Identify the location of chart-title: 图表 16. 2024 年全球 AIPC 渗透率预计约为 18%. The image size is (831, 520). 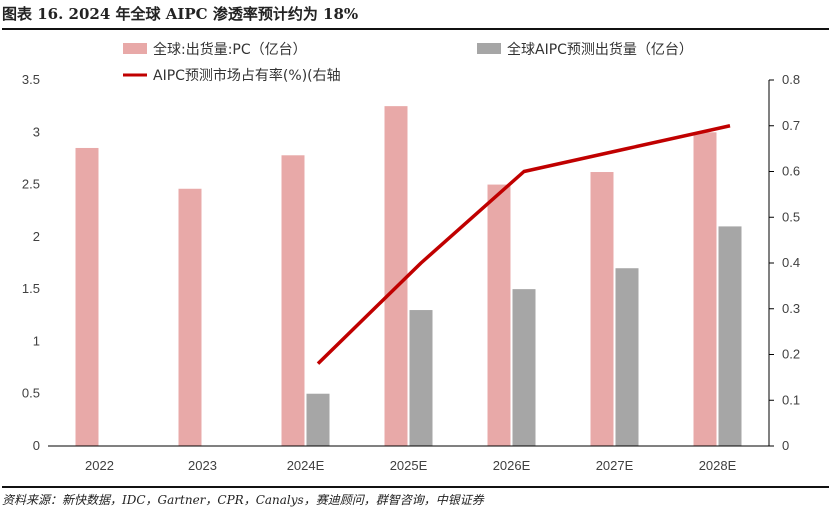
(415, 16).